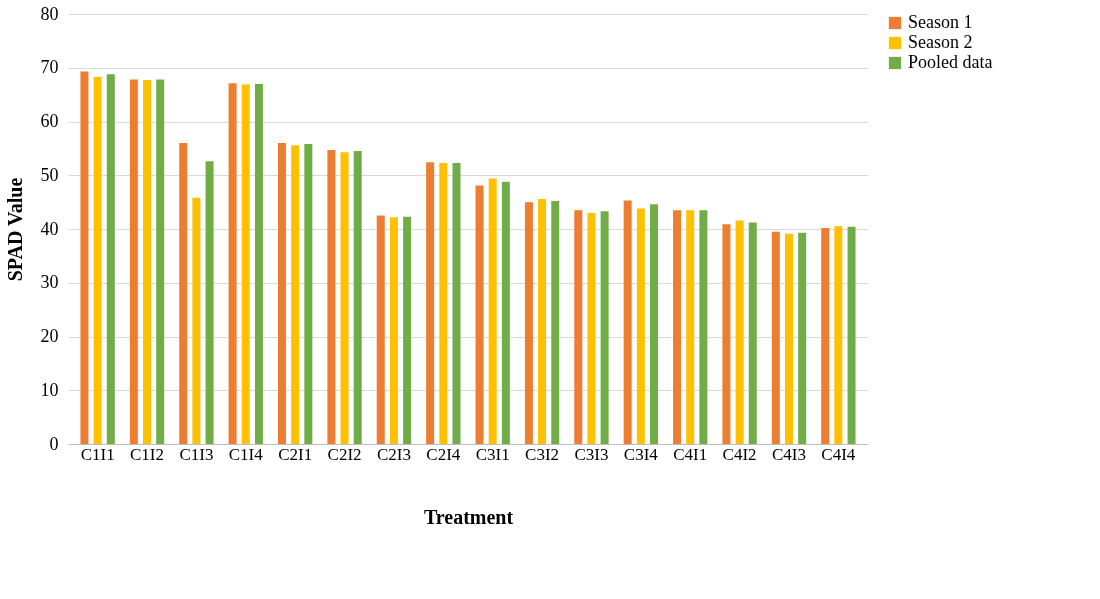 This screenshot has width=1100, height=599. What do you see at coordinates (838, 454) in the screenshot?
I see `x-tick-label: C4I4` at bounding box center [838, 454].